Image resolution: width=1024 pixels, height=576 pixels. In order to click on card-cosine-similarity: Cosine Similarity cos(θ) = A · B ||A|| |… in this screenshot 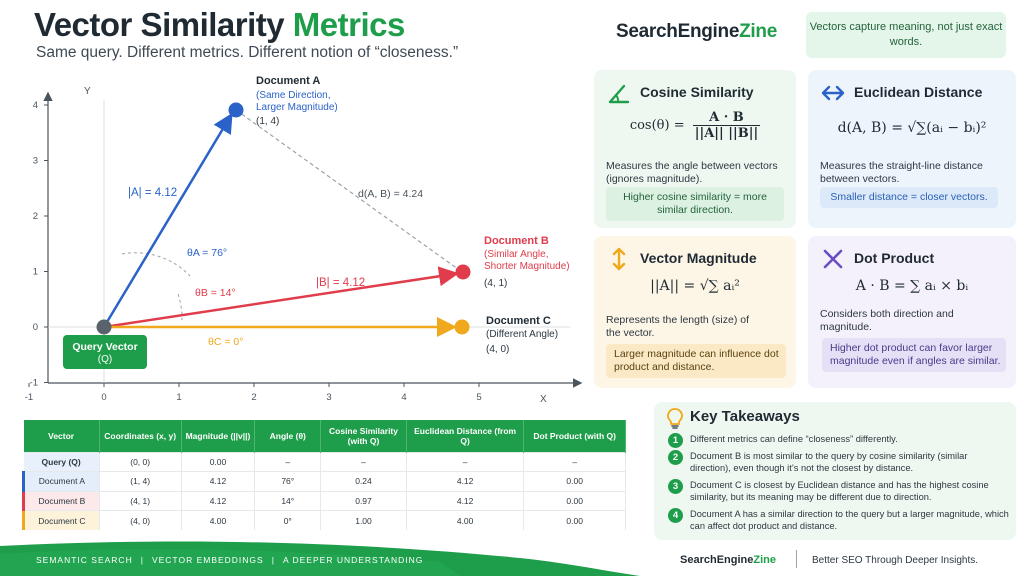, I will do `click(695, 149)`.